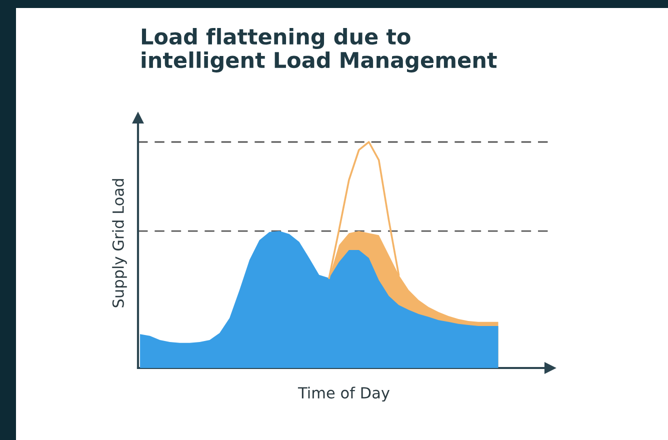  What do you see at coordinates (319, 50) in the screenshot?
I see `chart-title: Load flattening due to intelligent Load Management` at bounding box center [319, 50].